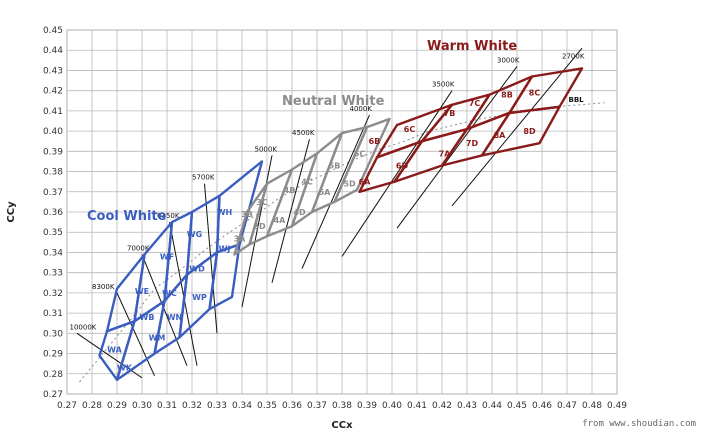 This screenshot has height=446, width=704. Describe the element at coordinates (127, 216) in the screenshot. I see `group-label: Cool White` at that location.